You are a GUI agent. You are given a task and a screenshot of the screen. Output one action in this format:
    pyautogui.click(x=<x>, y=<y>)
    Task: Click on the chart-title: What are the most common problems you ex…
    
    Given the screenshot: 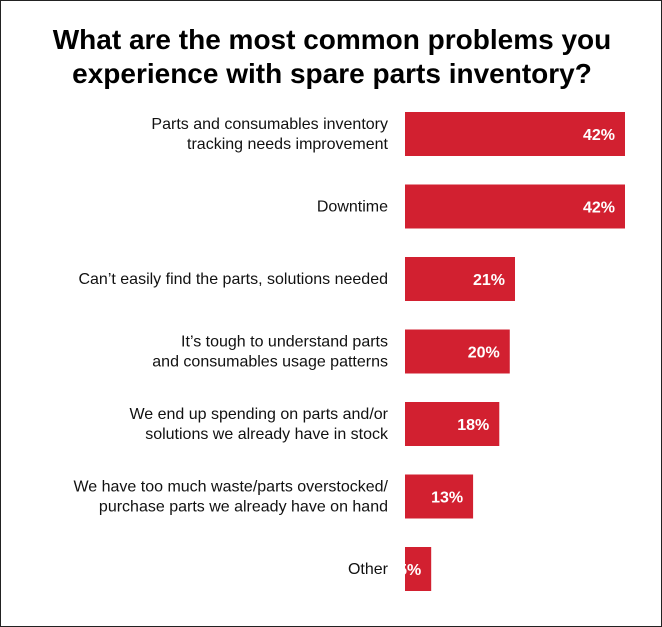 What is the action you would take?
    pyautogui.click(x=332, y=56)
    